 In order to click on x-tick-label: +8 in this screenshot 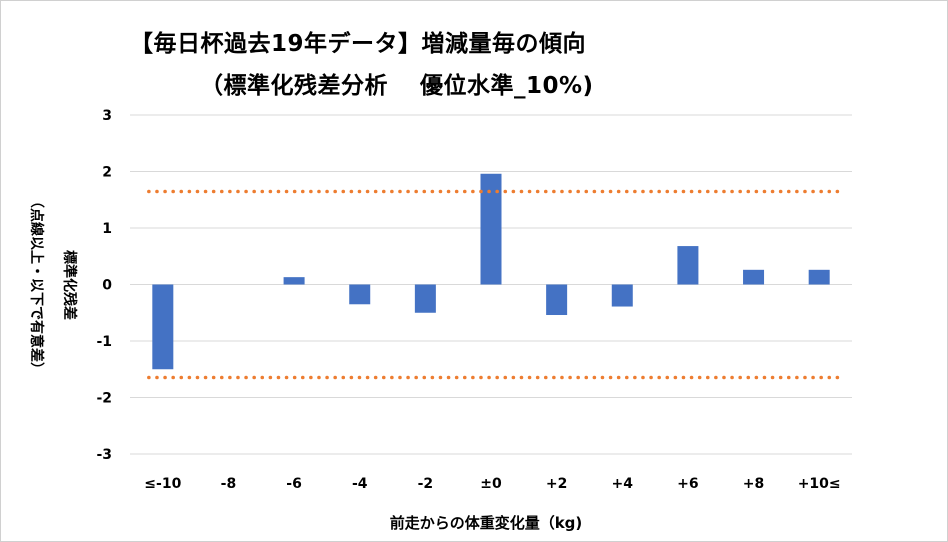, I will do `click(753, 484)`.